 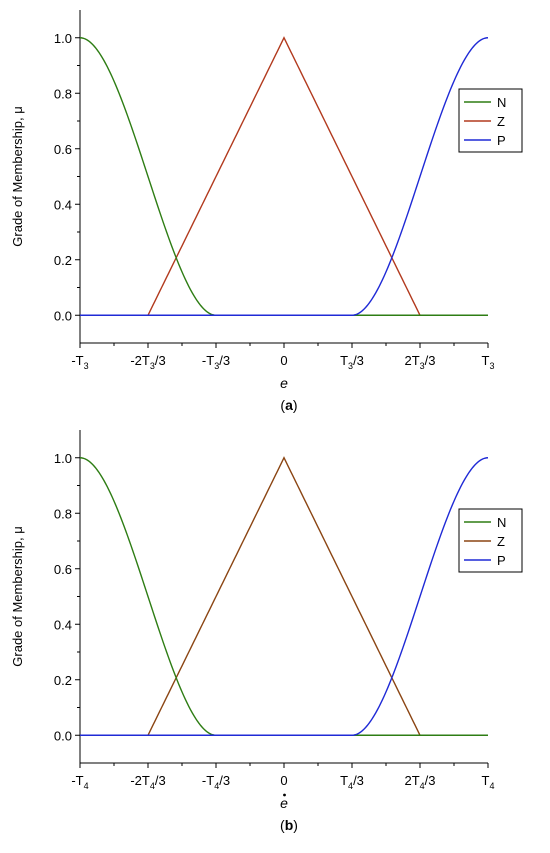 What do you see at coordinates (488, 782) in the screenshot?
I see `x-tick-label: T4` at bounding box center [488, 782].